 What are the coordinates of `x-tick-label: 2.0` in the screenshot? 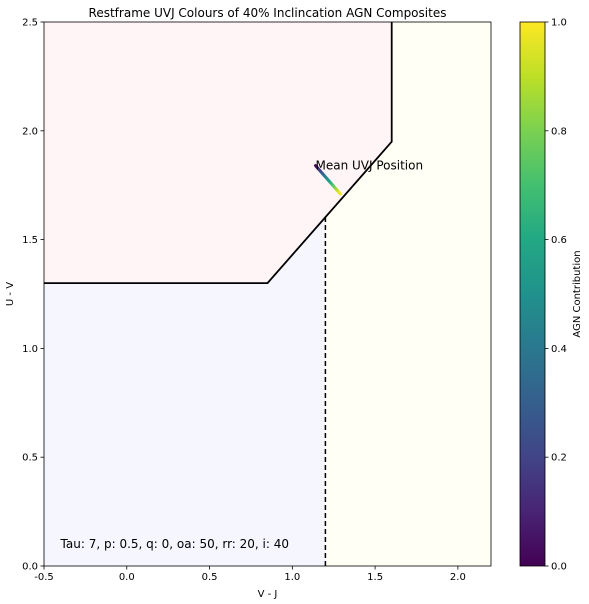 It's located at (458, 577).